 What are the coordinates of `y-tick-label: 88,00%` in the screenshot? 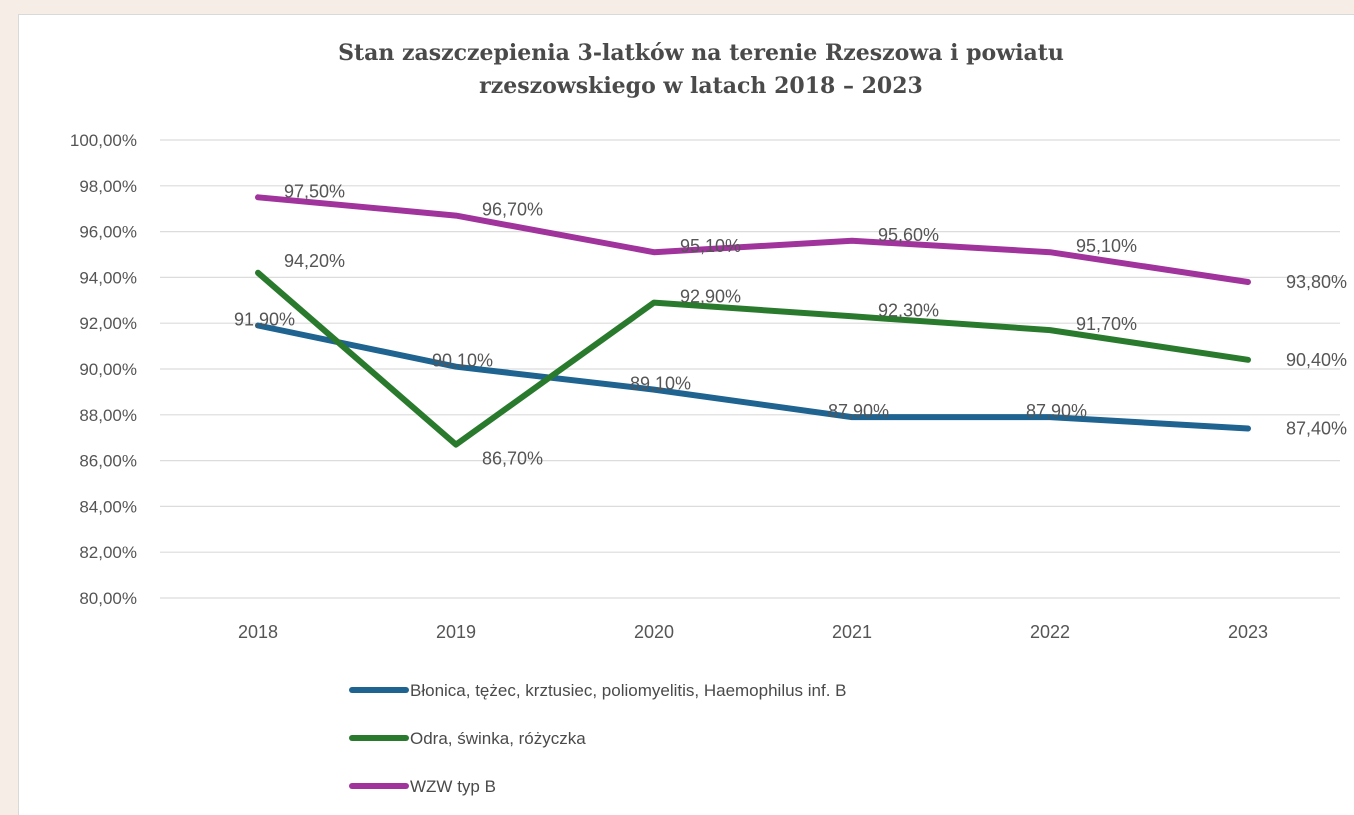 It's located at (108, 415).